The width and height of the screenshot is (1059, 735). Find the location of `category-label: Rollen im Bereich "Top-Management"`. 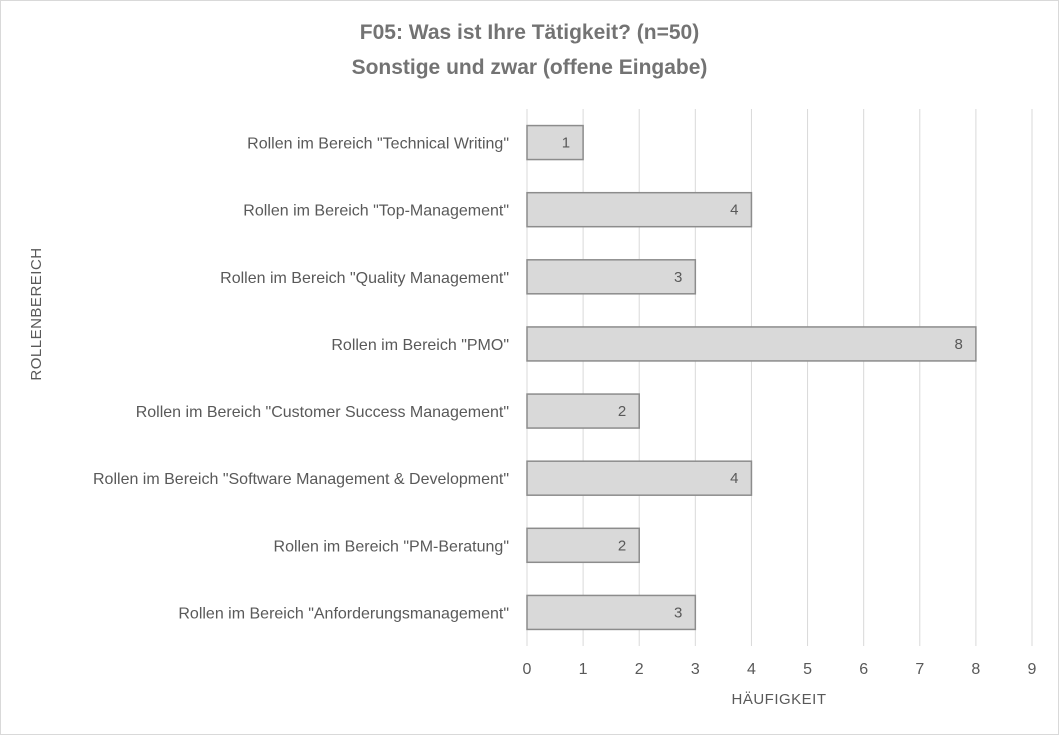

category-label: Rollen im Bereich "Top-Management" is located at coordinates (376, 211).